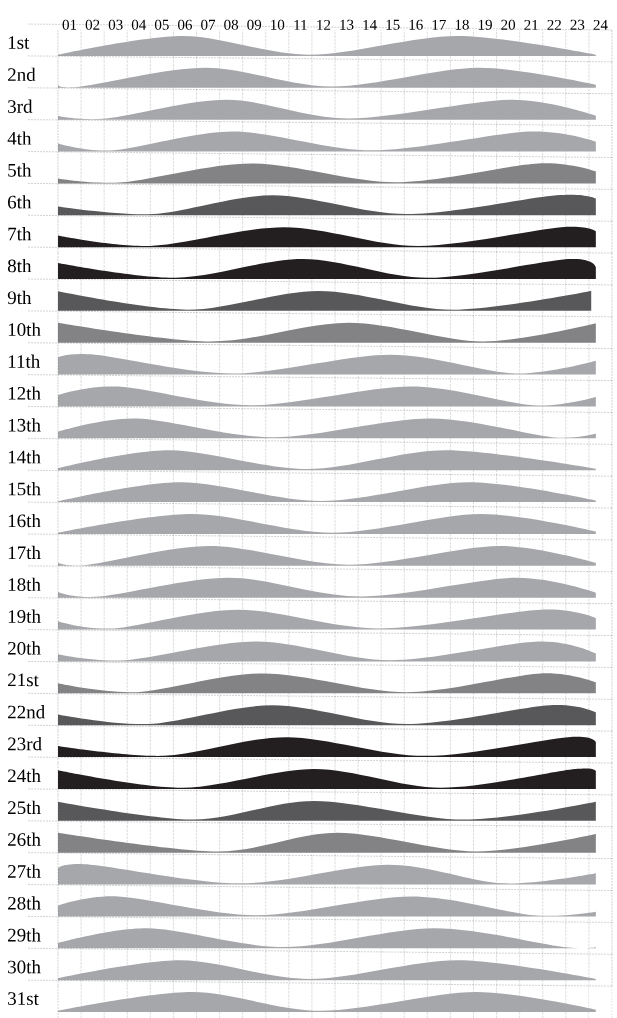 Image resolution: width=617 pixels, height=1018 pixels. What do you see at coordinates (19, 138) in the screenshot?
I see `chart-title: 4th` at bounding box center [19, 138].